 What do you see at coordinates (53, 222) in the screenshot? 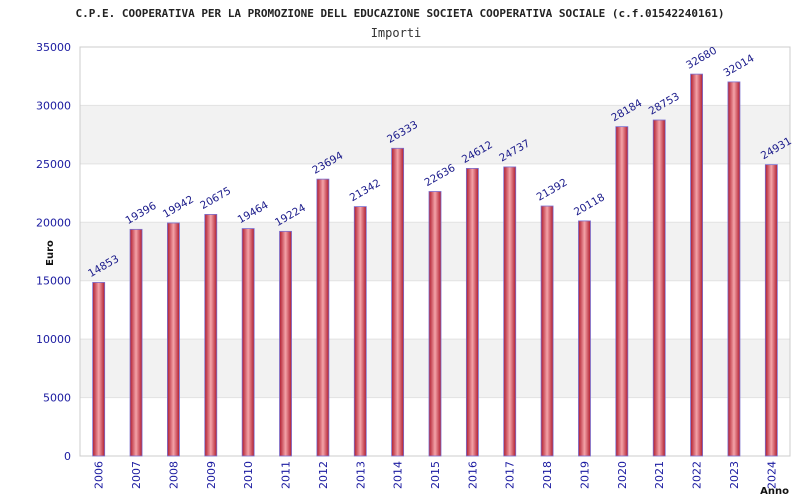
I see `y-tick-label: 20000` at bounding box center [53, 222].